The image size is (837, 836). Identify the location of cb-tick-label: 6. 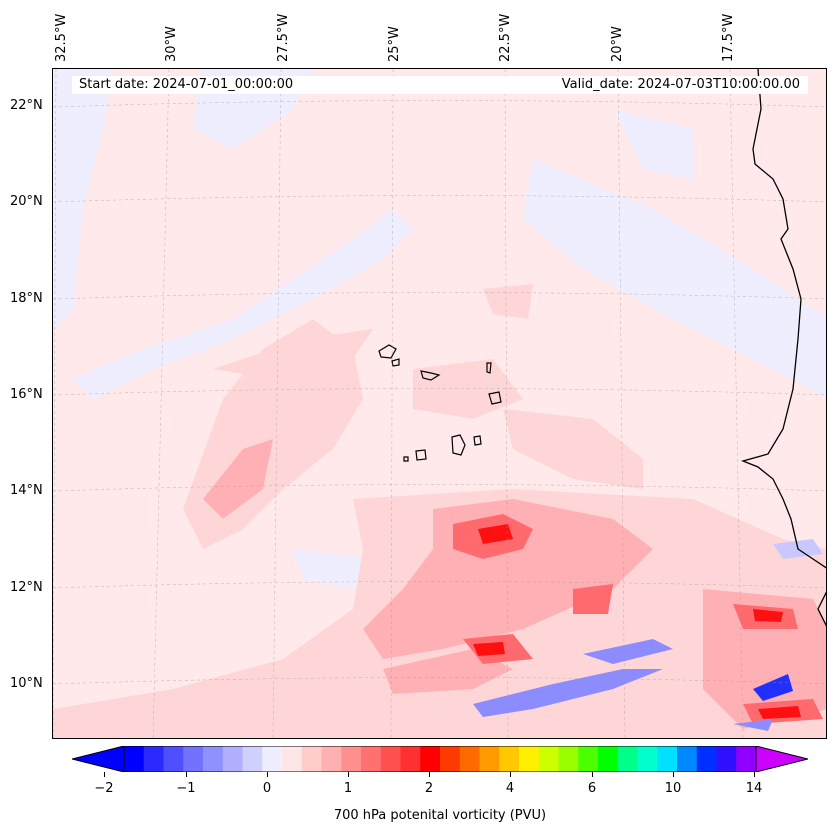
(592, 788).